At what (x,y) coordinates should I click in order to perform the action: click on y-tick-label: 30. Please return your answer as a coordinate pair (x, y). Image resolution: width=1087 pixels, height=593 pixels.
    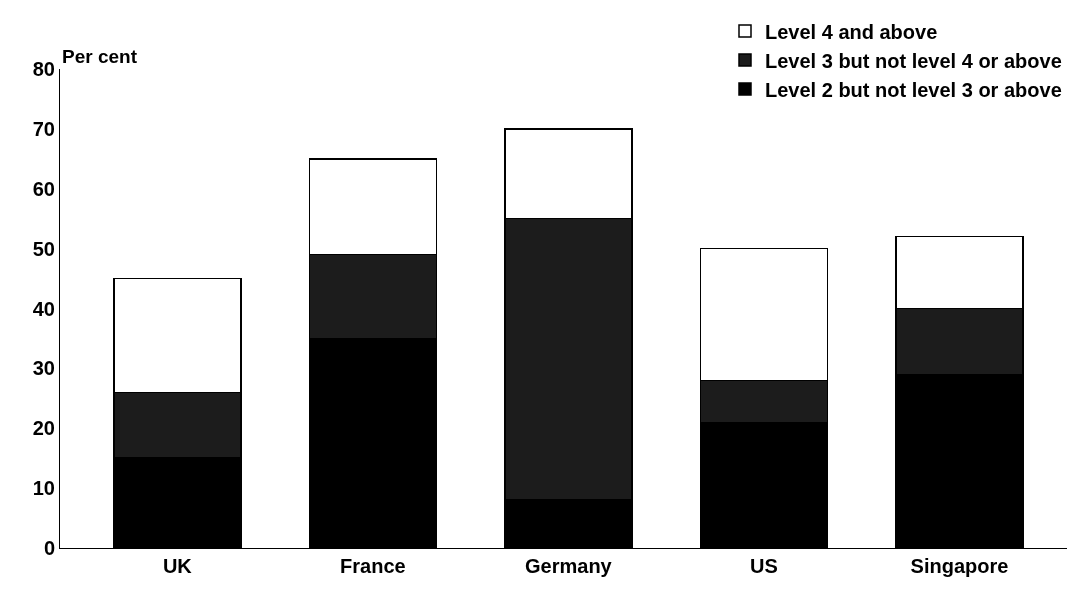
    Looking at the image, I should click on (43, 368).